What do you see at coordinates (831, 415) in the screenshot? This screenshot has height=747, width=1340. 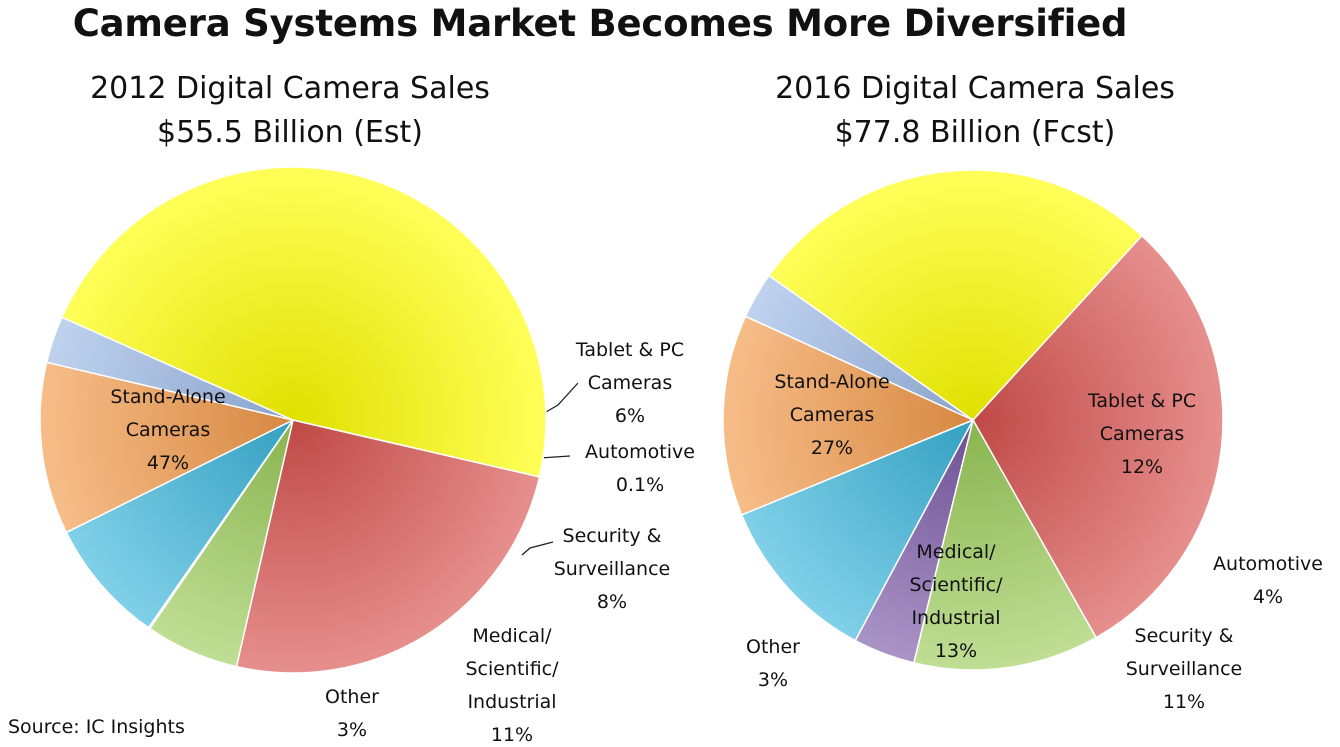 I see `pie-2-label-stand-alone: Stand-Alone Cameras 27%` at bounding box center [831, 415].